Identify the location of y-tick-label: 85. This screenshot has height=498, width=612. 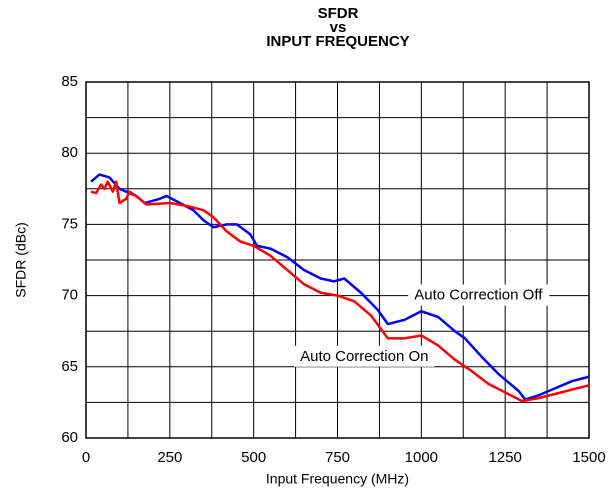
(69, 81).